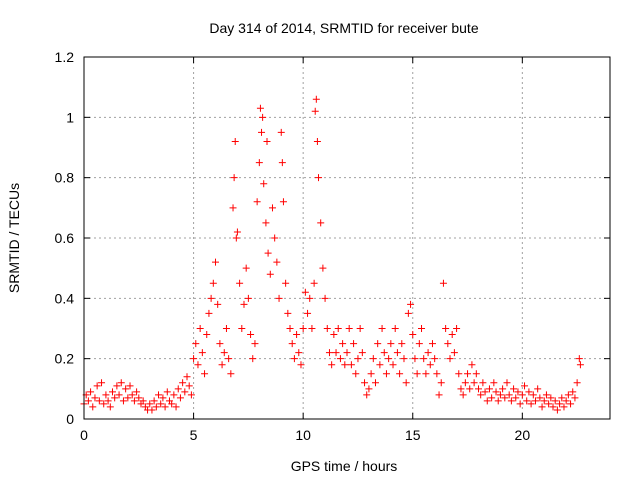 This screenshot has width=640, height=480. What do you see at coordinates (194, 435) in the screenshot?
I see `x-tick-label: 5` at bounding box center [194, 435].